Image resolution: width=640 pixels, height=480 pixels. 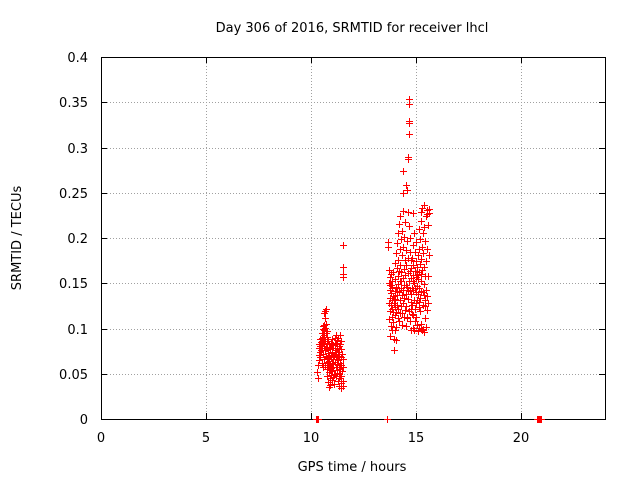 I want to click on y-tick-label: 0.2, so click(x=77, y=239).